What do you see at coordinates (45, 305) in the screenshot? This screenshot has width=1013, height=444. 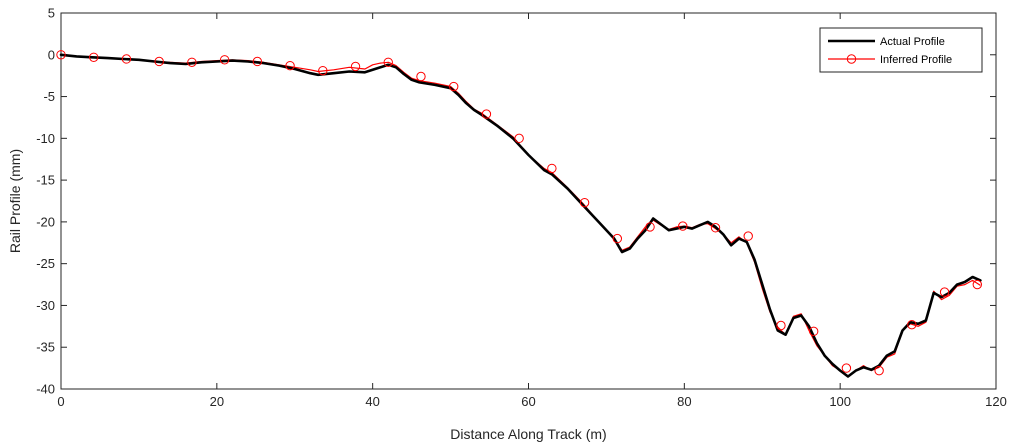 I see `y-tick-label: -30` at bounding box center [45, 305].